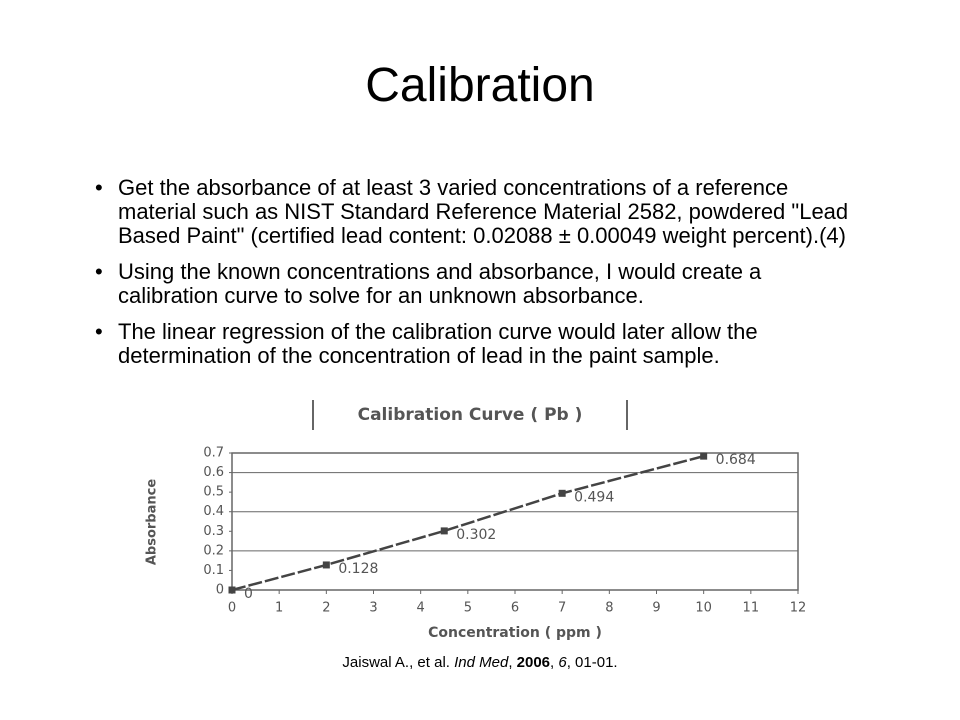 Image resolution: width=960 pixels, height=720 pixels. I want to click on chart-title: Calibration Curve ( Pb ), so click(470, 415).